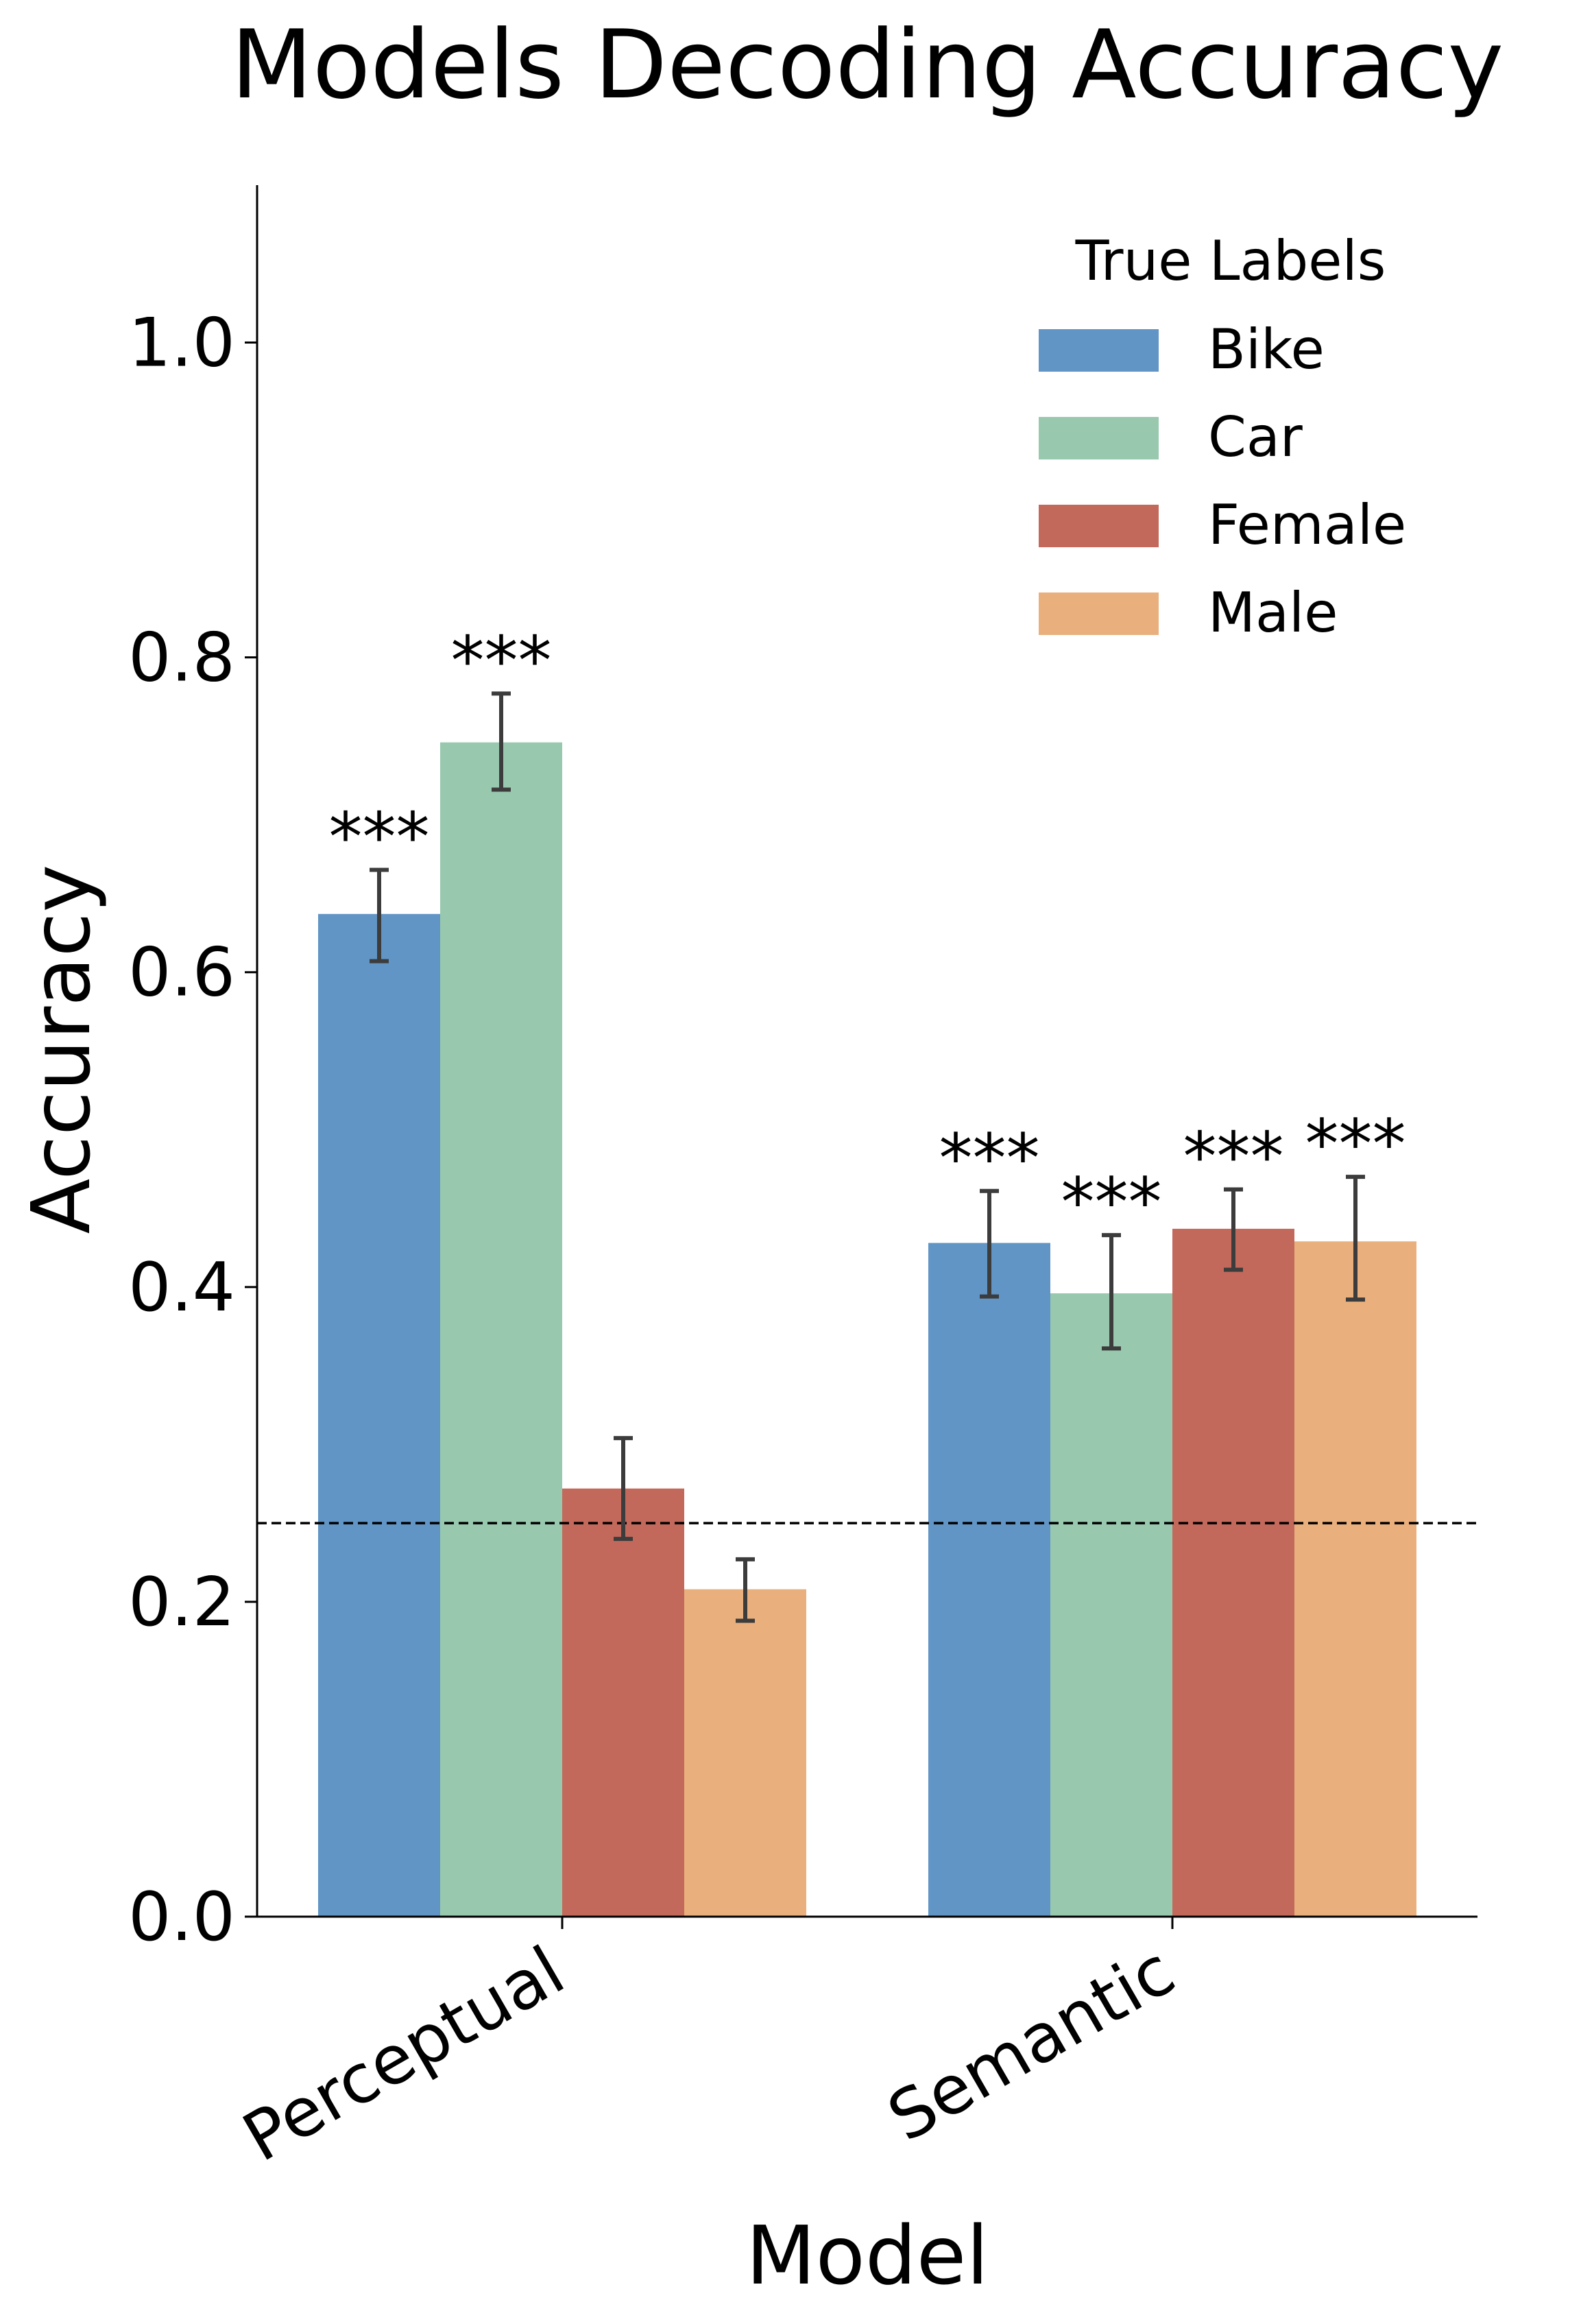  Describe the element at coordinates (745, 1590) in the screenshot. I see `error-bar-male-perceptual` at that location.